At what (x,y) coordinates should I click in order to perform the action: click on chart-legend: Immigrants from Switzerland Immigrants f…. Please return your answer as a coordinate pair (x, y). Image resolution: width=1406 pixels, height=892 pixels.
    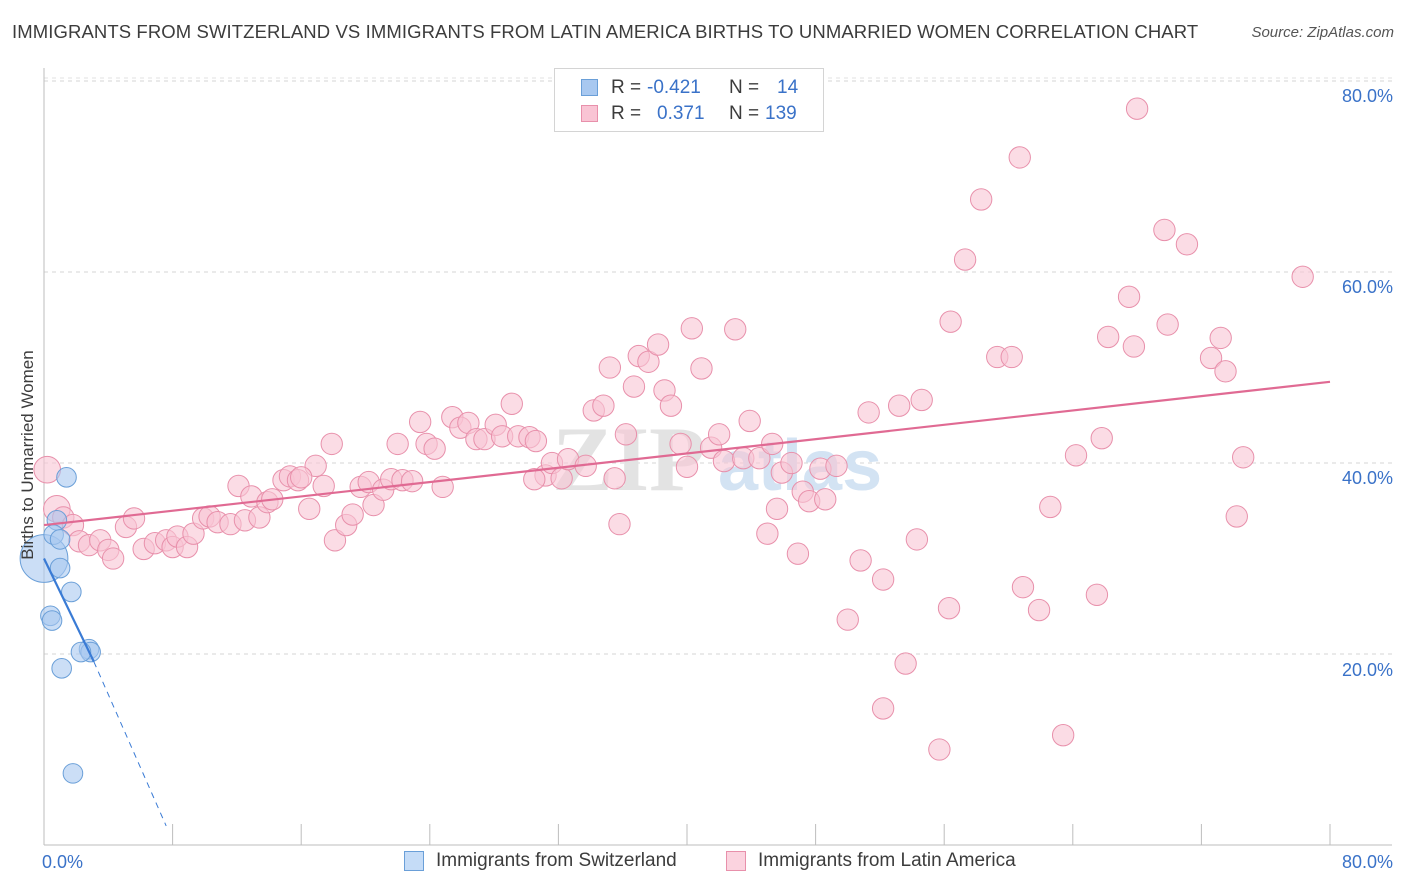
    Looking at the image, I should click on (703, 865).